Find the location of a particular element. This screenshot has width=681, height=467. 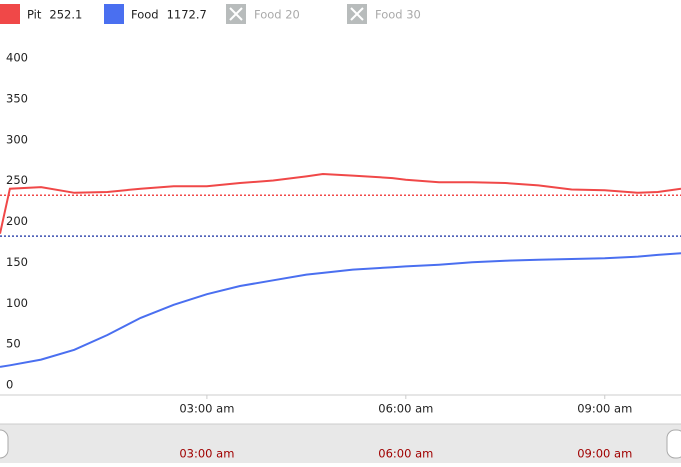

legend-label: Food 20 is located at coordinates (277, 15).